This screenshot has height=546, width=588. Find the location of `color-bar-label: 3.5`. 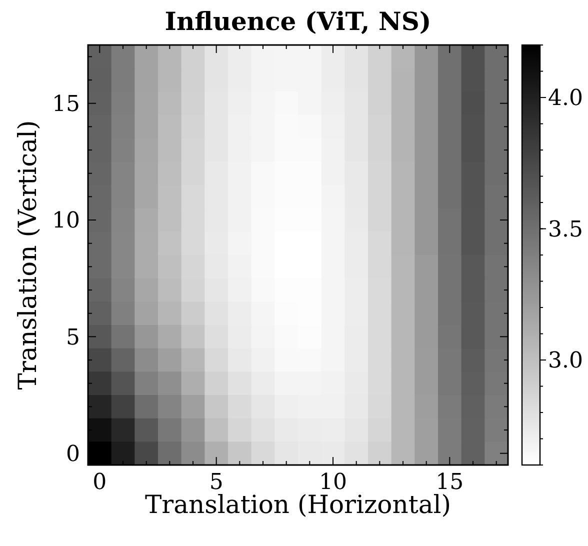

color-bar-label: 3.5 is located at coordinates (565, 229).